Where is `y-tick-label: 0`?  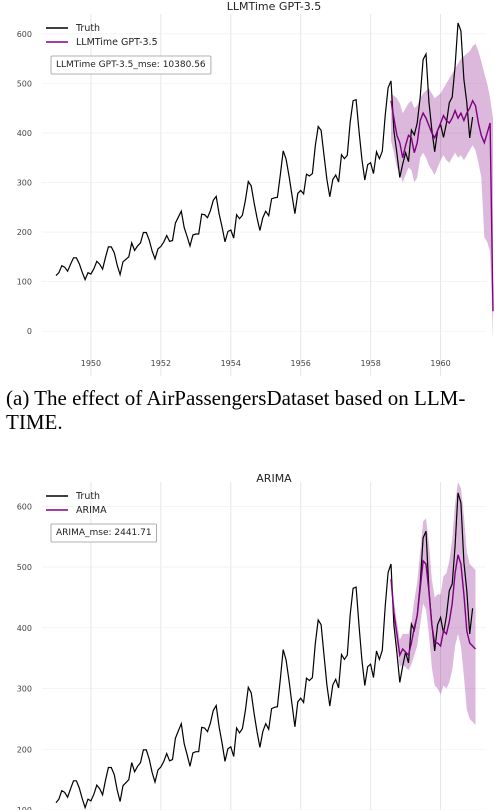 y-tick-label: 0 is located at coordinates (29, 331).